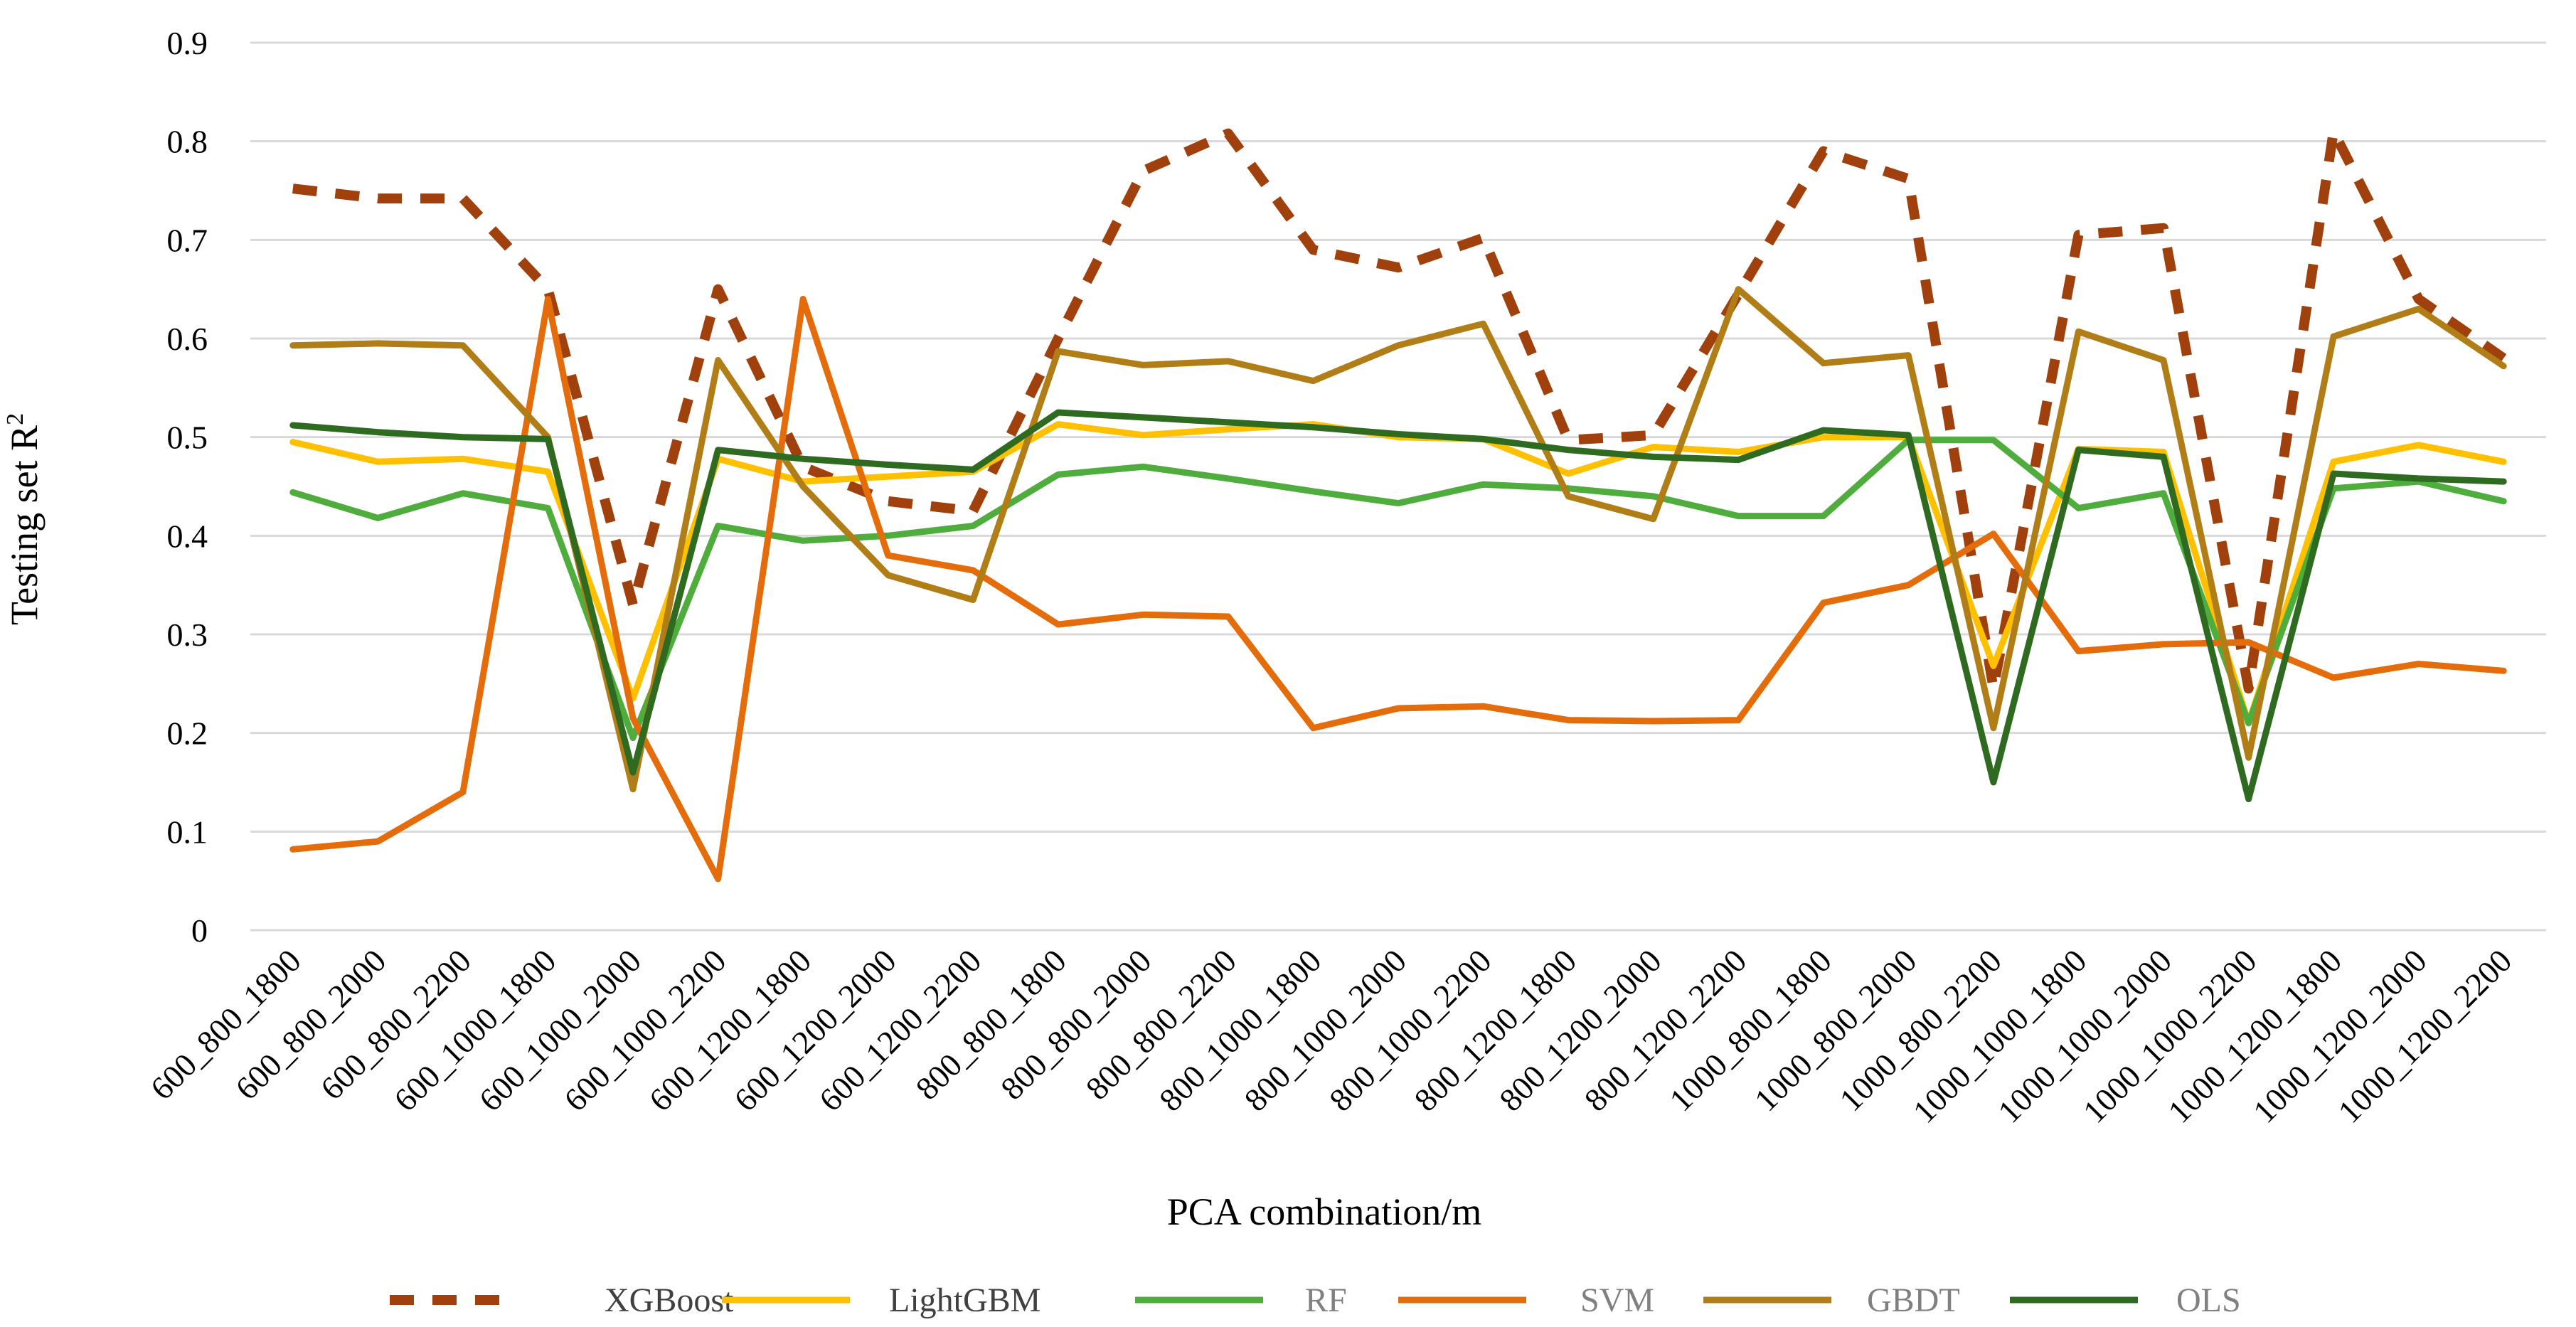 The width and height of the screenshot is (2576, 1327). Describe the element at coordinates (991, 1024) in the screenshot. I see `x-tick-label: 800_800_1800` at that location.